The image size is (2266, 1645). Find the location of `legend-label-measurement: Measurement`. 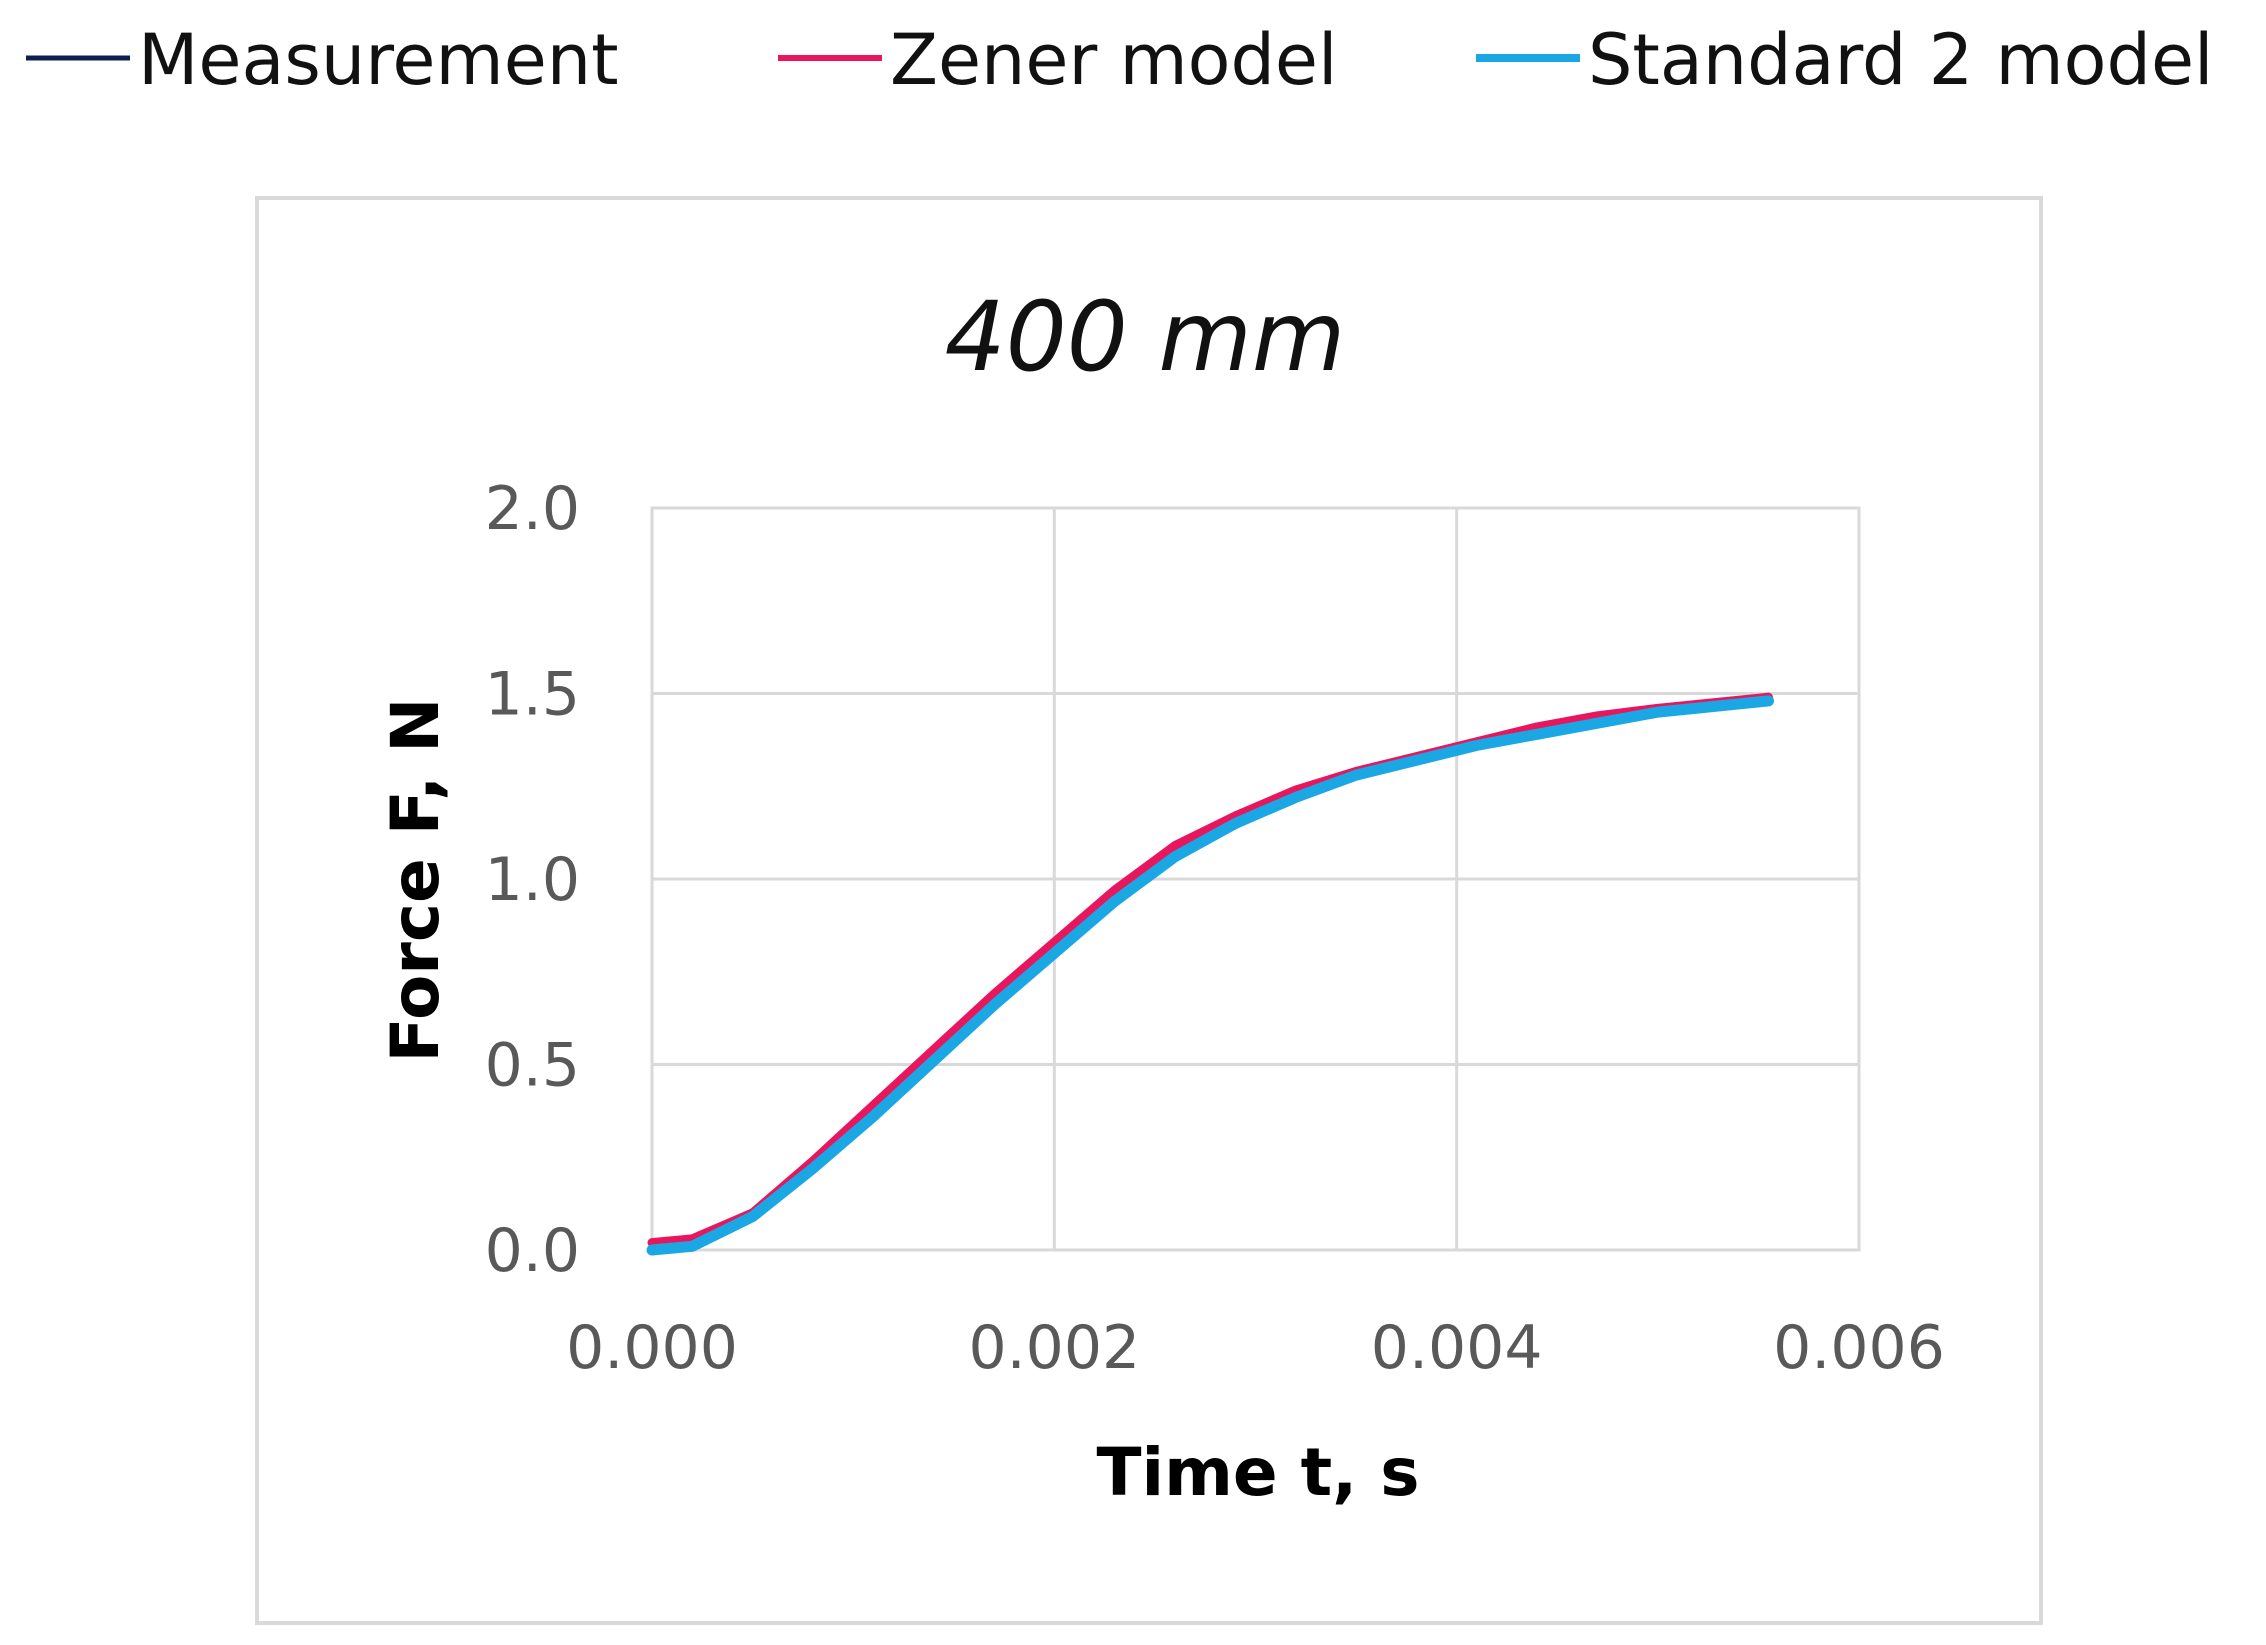

legend-label-measurement: Measurement is located at coordinates (378, 60).